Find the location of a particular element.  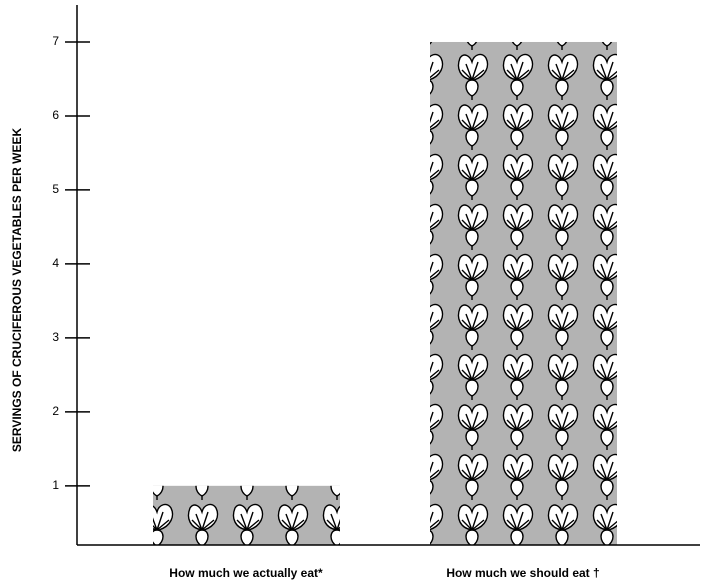

y-tick-label: 1 is located at coordinates (55, 485).